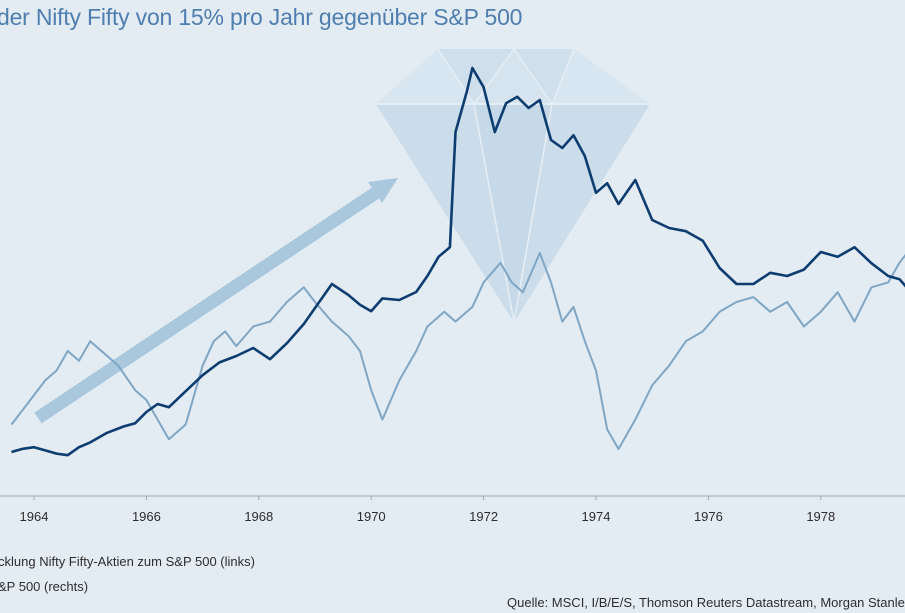  Describe the element at coordinates (427, 510) in the screenshot. I see `x-axis-ticks: 1964 1966 1968 1970 1972 1974 1976 1978` at that location.